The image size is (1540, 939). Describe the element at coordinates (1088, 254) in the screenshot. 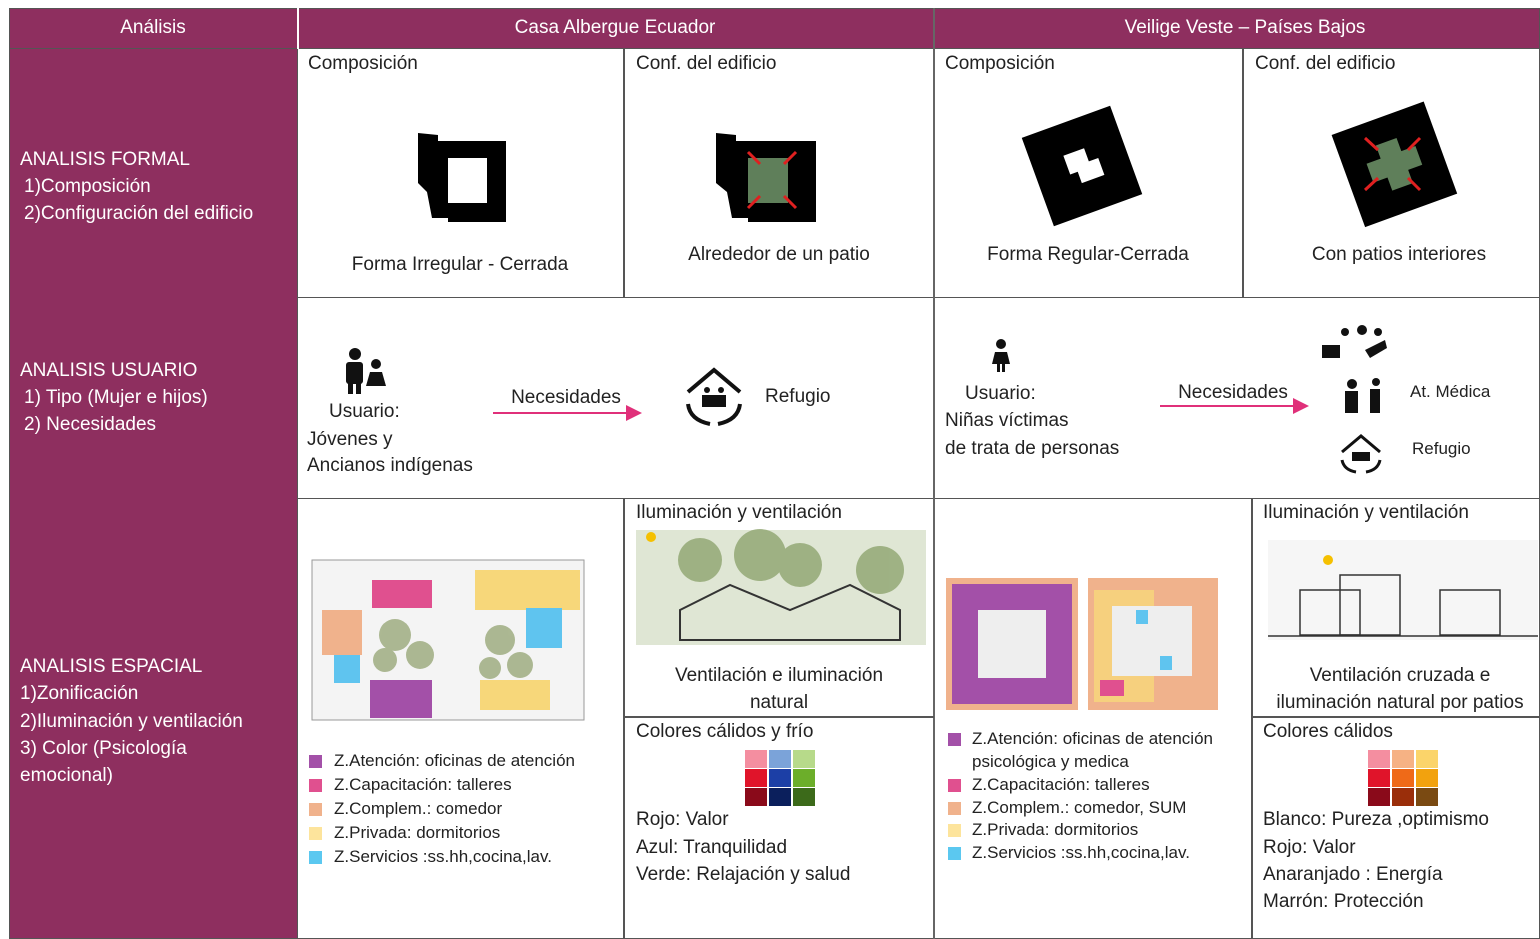

I see `cell-caption: Forma Regular-Cerrada` at that location.